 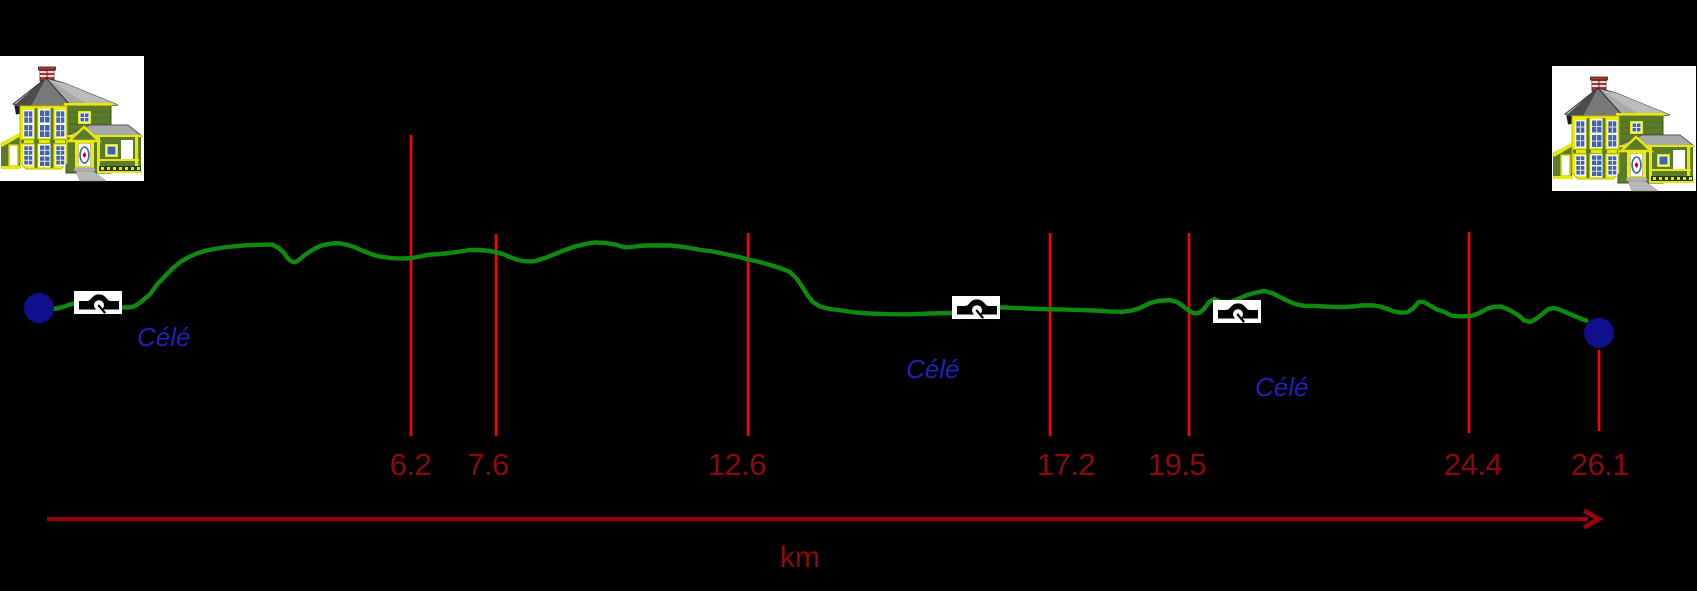 What do you see at coordinates (488, 464) in the screenshot?
I see `svg-text: 7.6` at bounding box center [488, 464].